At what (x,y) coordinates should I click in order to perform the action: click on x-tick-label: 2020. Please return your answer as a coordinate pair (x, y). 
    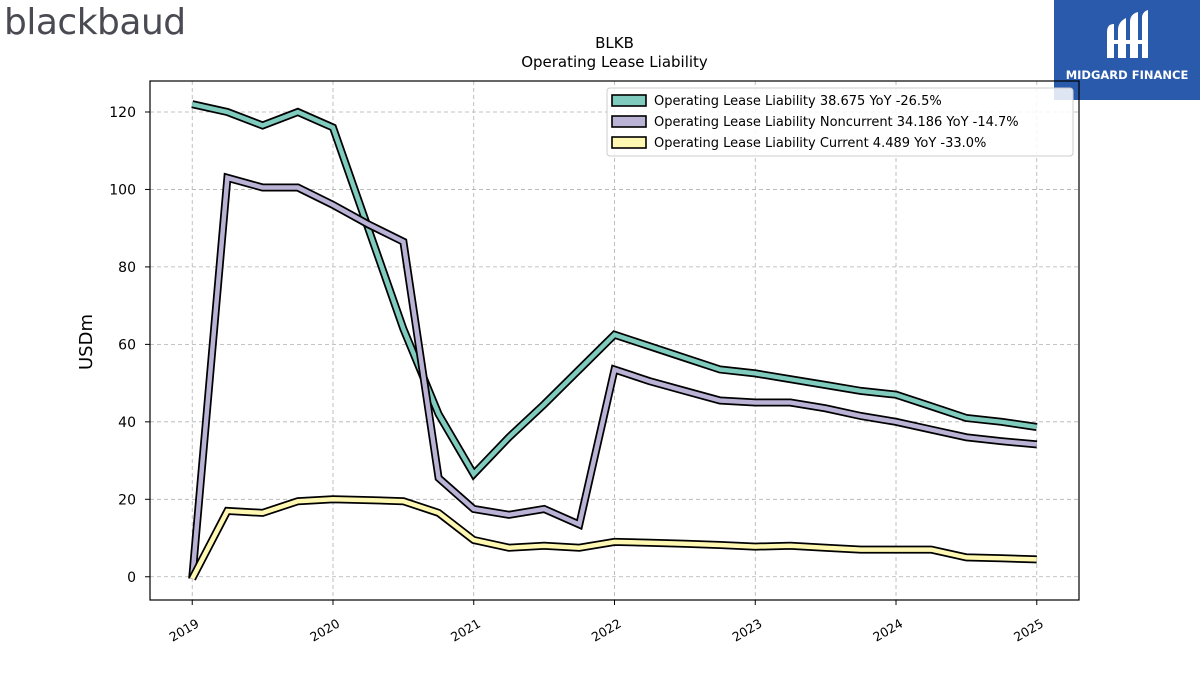
    Looking at the image, I should click on (324, 630).